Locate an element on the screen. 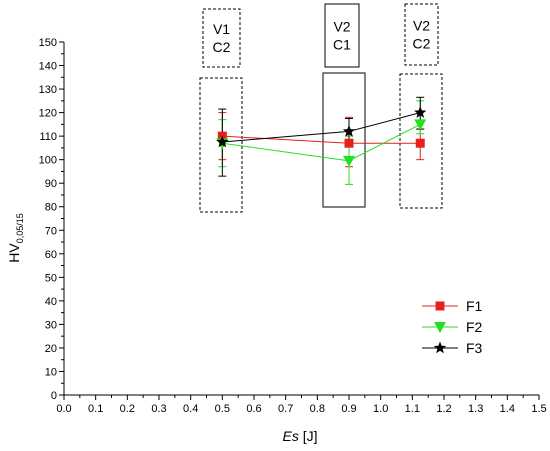 This screenshot has height=451, width=550. y-tick-label: 90 is located at coordinates (51, 184).